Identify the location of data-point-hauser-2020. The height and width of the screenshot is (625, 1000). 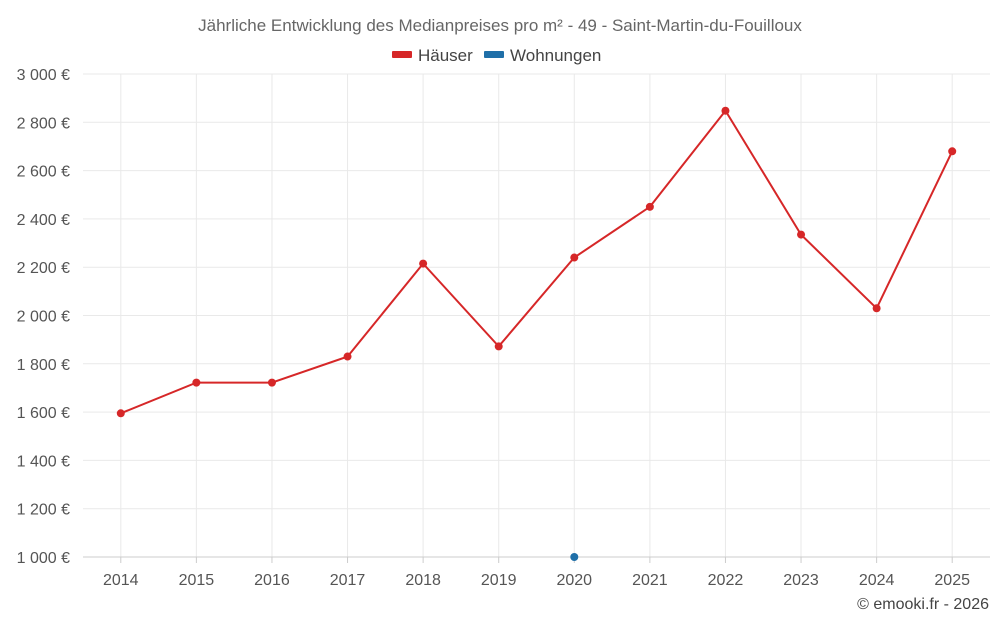
(574, 257).